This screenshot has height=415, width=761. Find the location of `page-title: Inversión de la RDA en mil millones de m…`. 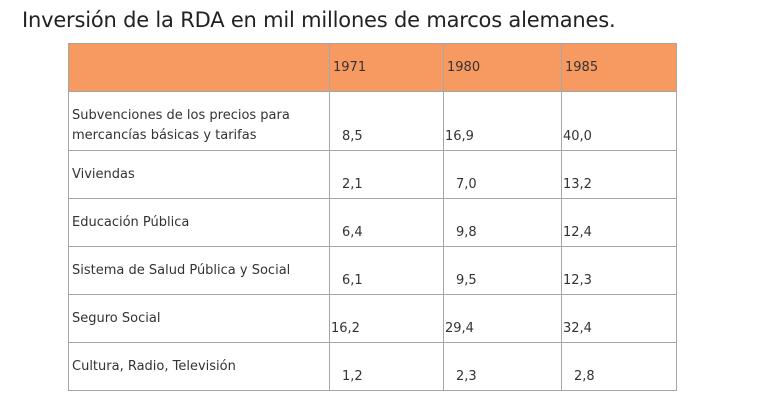

page-title: Inversión de la RDA en mil millones de m… is located at coordinates (319, 20).